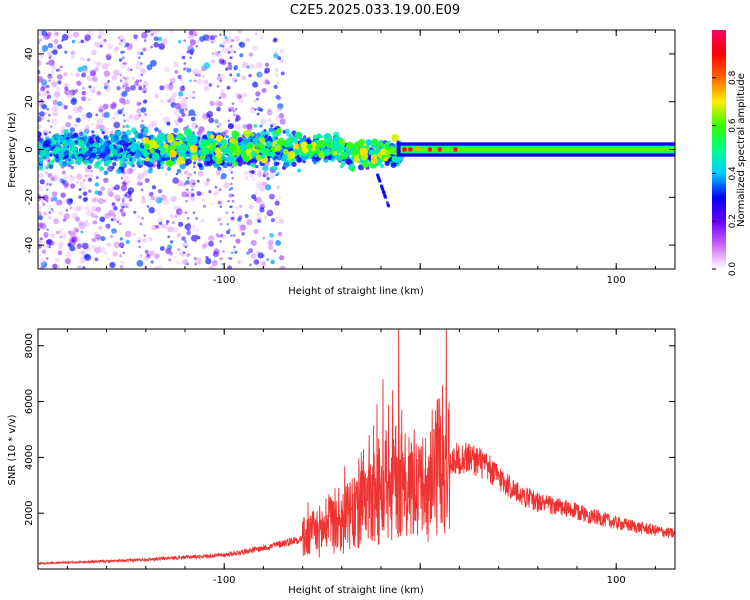 Image resolution: width=750 pixels, height=600 pixels. I want to click on y-tick-label: 8000, so click(29, 345).